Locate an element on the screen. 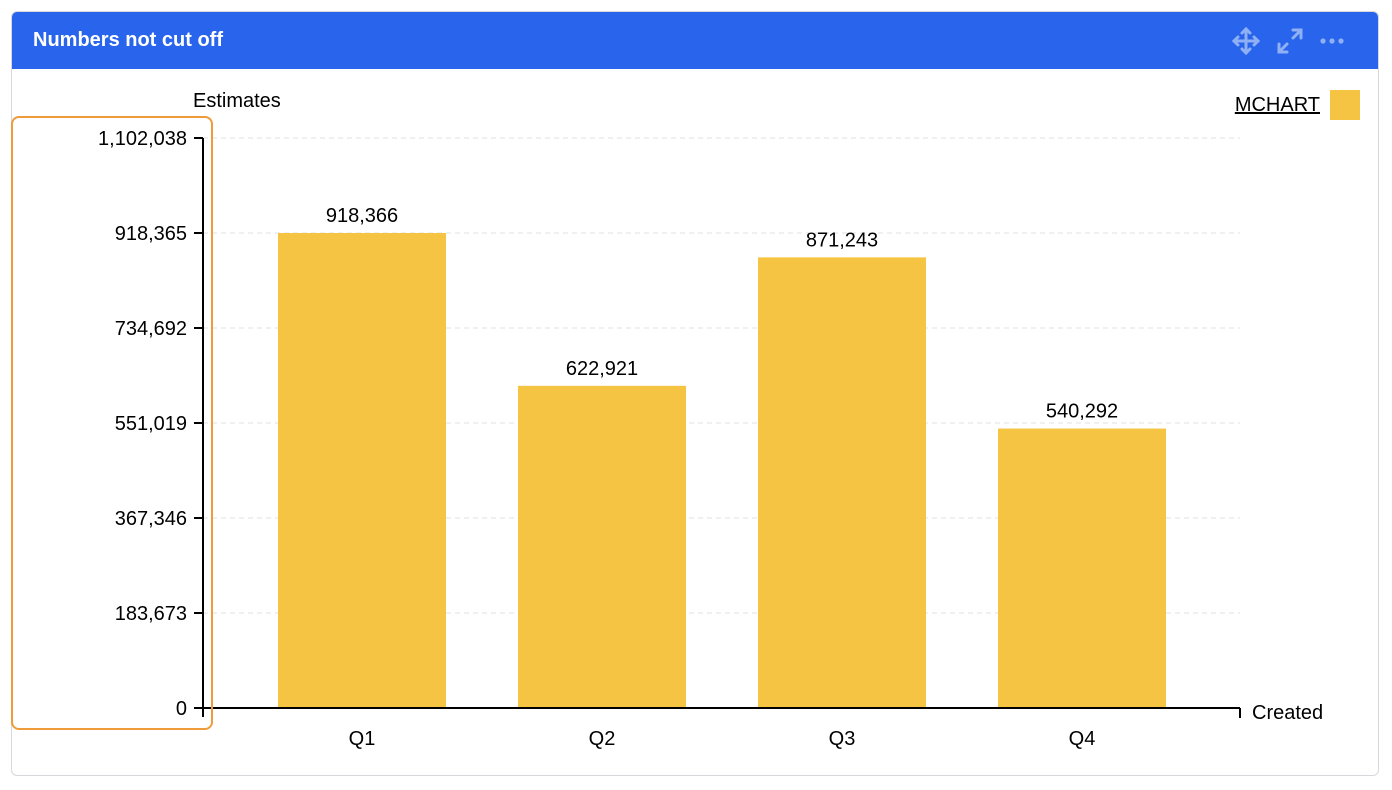 The image size is (1392, 790). y-axis-highlight is located at coordinates (112, 423).